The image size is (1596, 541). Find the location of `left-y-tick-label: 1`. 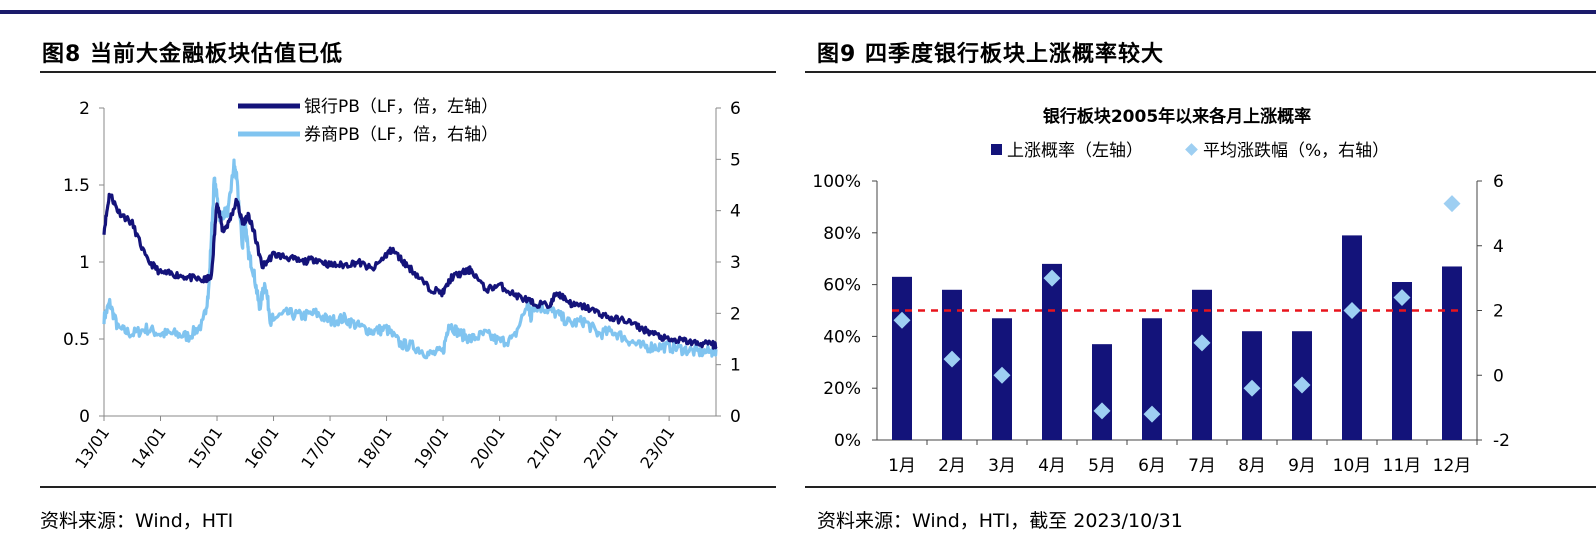

left-y-tick-label: 1 is located at coordinates (84, 263).